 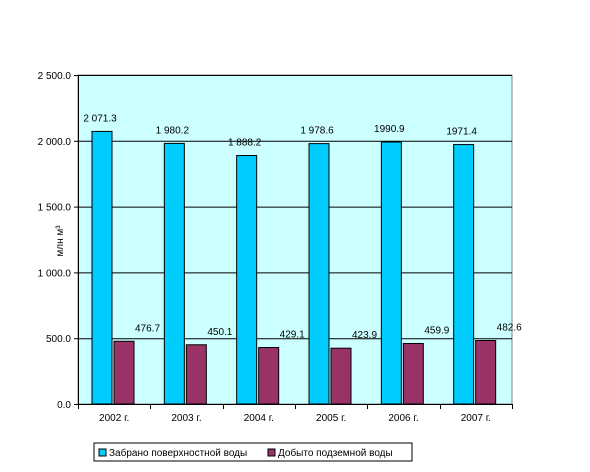 I want to click on data-label: 482.6, so click(x=509, y=327).